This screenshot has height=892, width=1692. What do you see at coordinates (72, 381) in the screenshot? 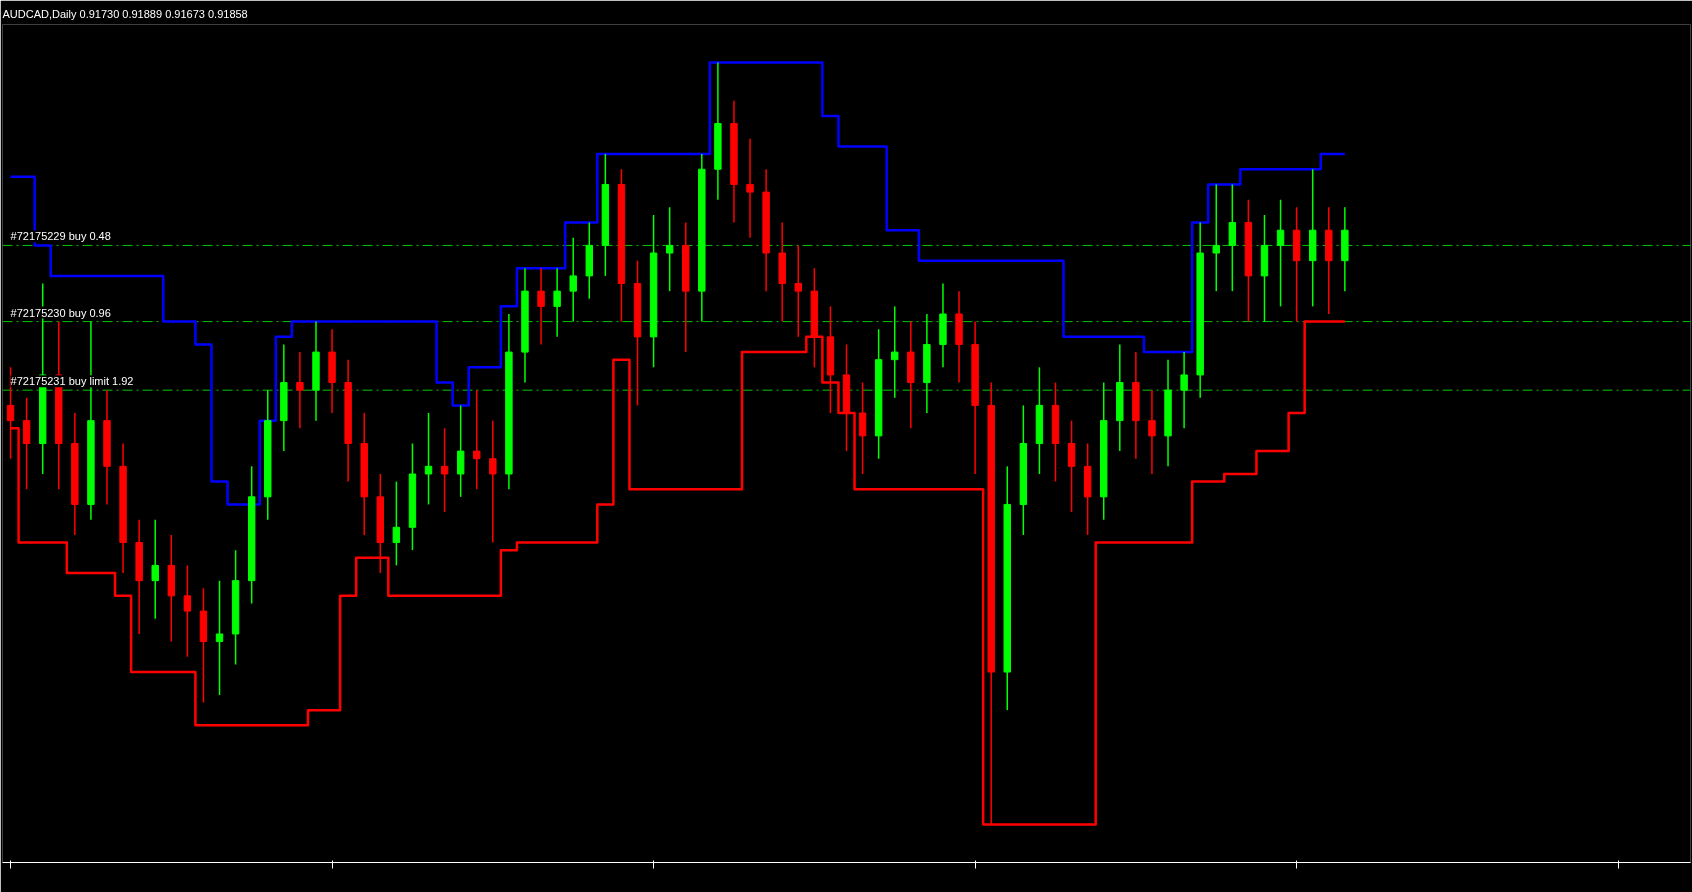
I see `ref-line-label: #72175231 buy limit 1.92` at bounding box center [72, 381].